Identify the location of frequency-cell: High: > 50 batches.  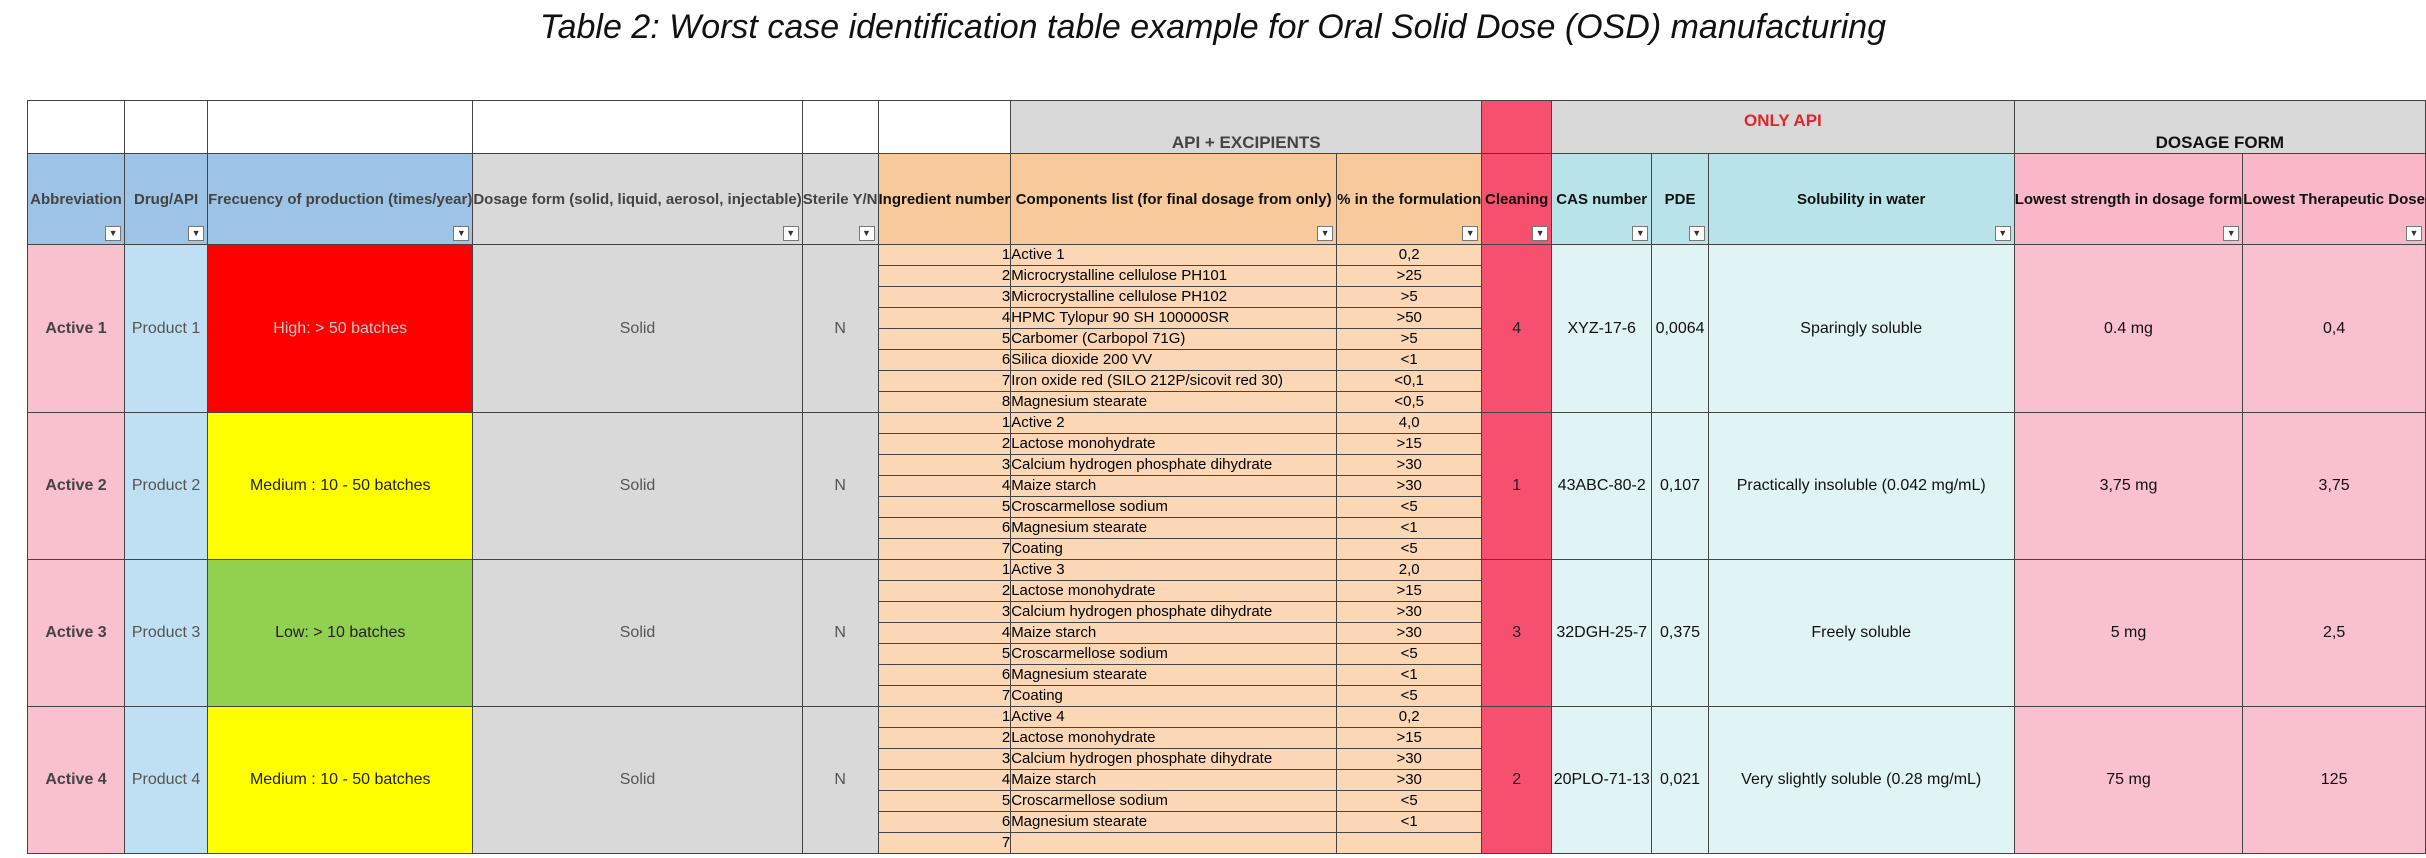
(340, 328).